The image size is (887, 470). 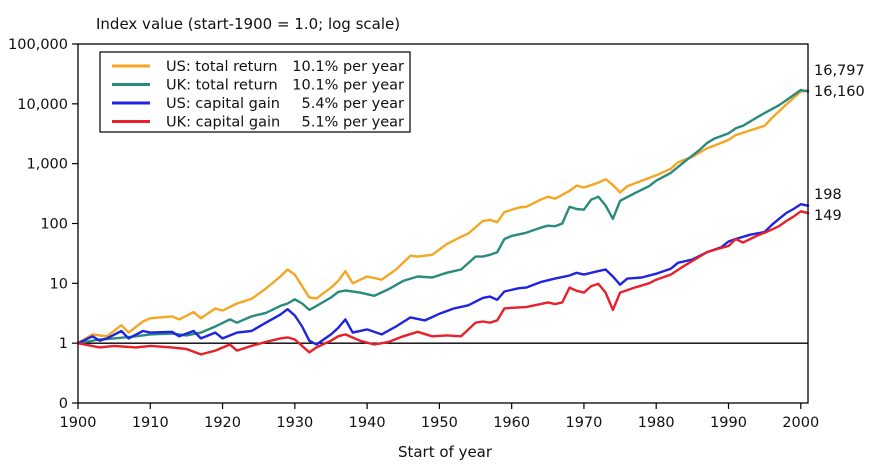 What do you see at coordinates (150, 423) in the screenshot?
I see `x-tick-label: 1910` at bounding box center [150, 423].